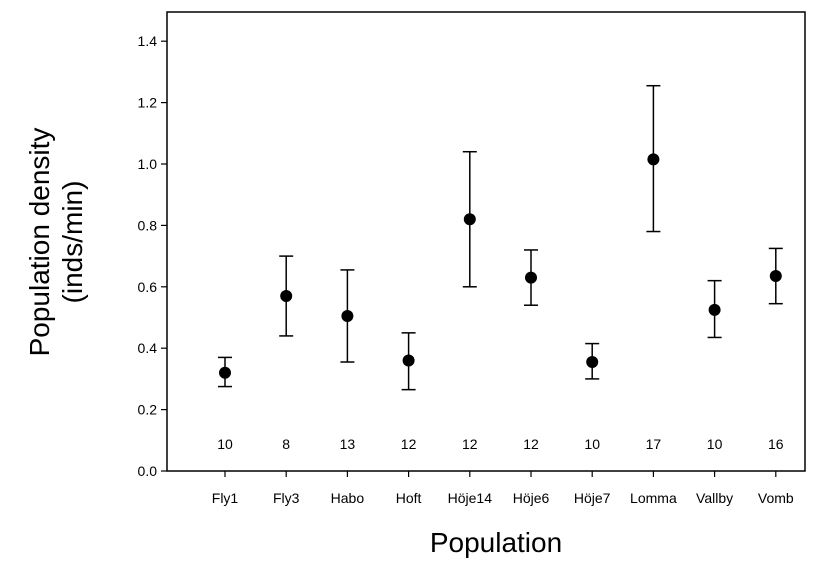 The height and width of the screenshot is (567, 814). What do you see at coordinates (148, 287) in the screenshot?
I see `y-tick-label: 0.6` at bounding box center [148, 287].